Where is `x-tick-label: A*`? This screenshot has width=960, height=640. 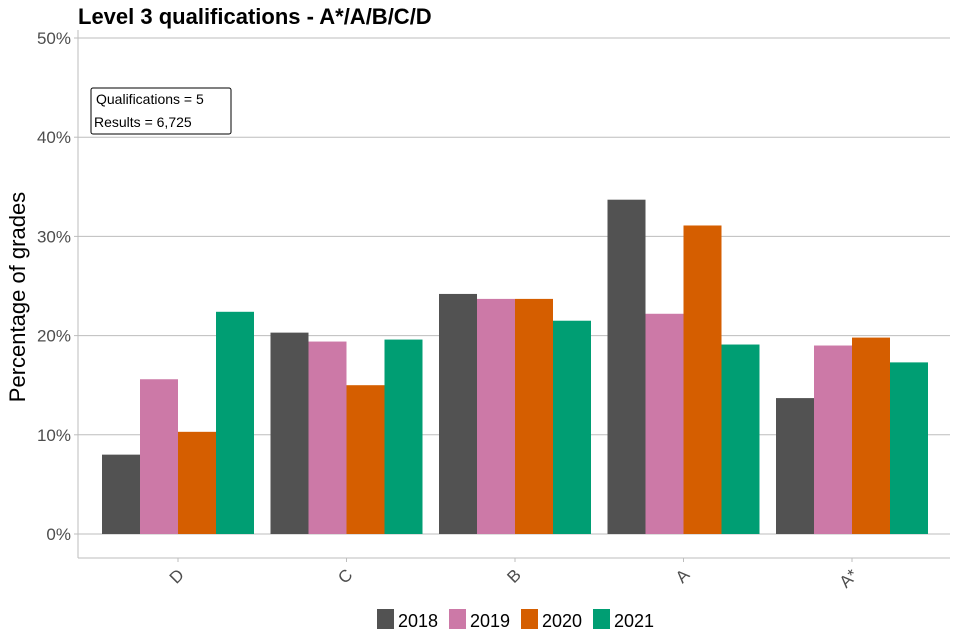
x-tick-label: A* is located at coordinates (849, 578).